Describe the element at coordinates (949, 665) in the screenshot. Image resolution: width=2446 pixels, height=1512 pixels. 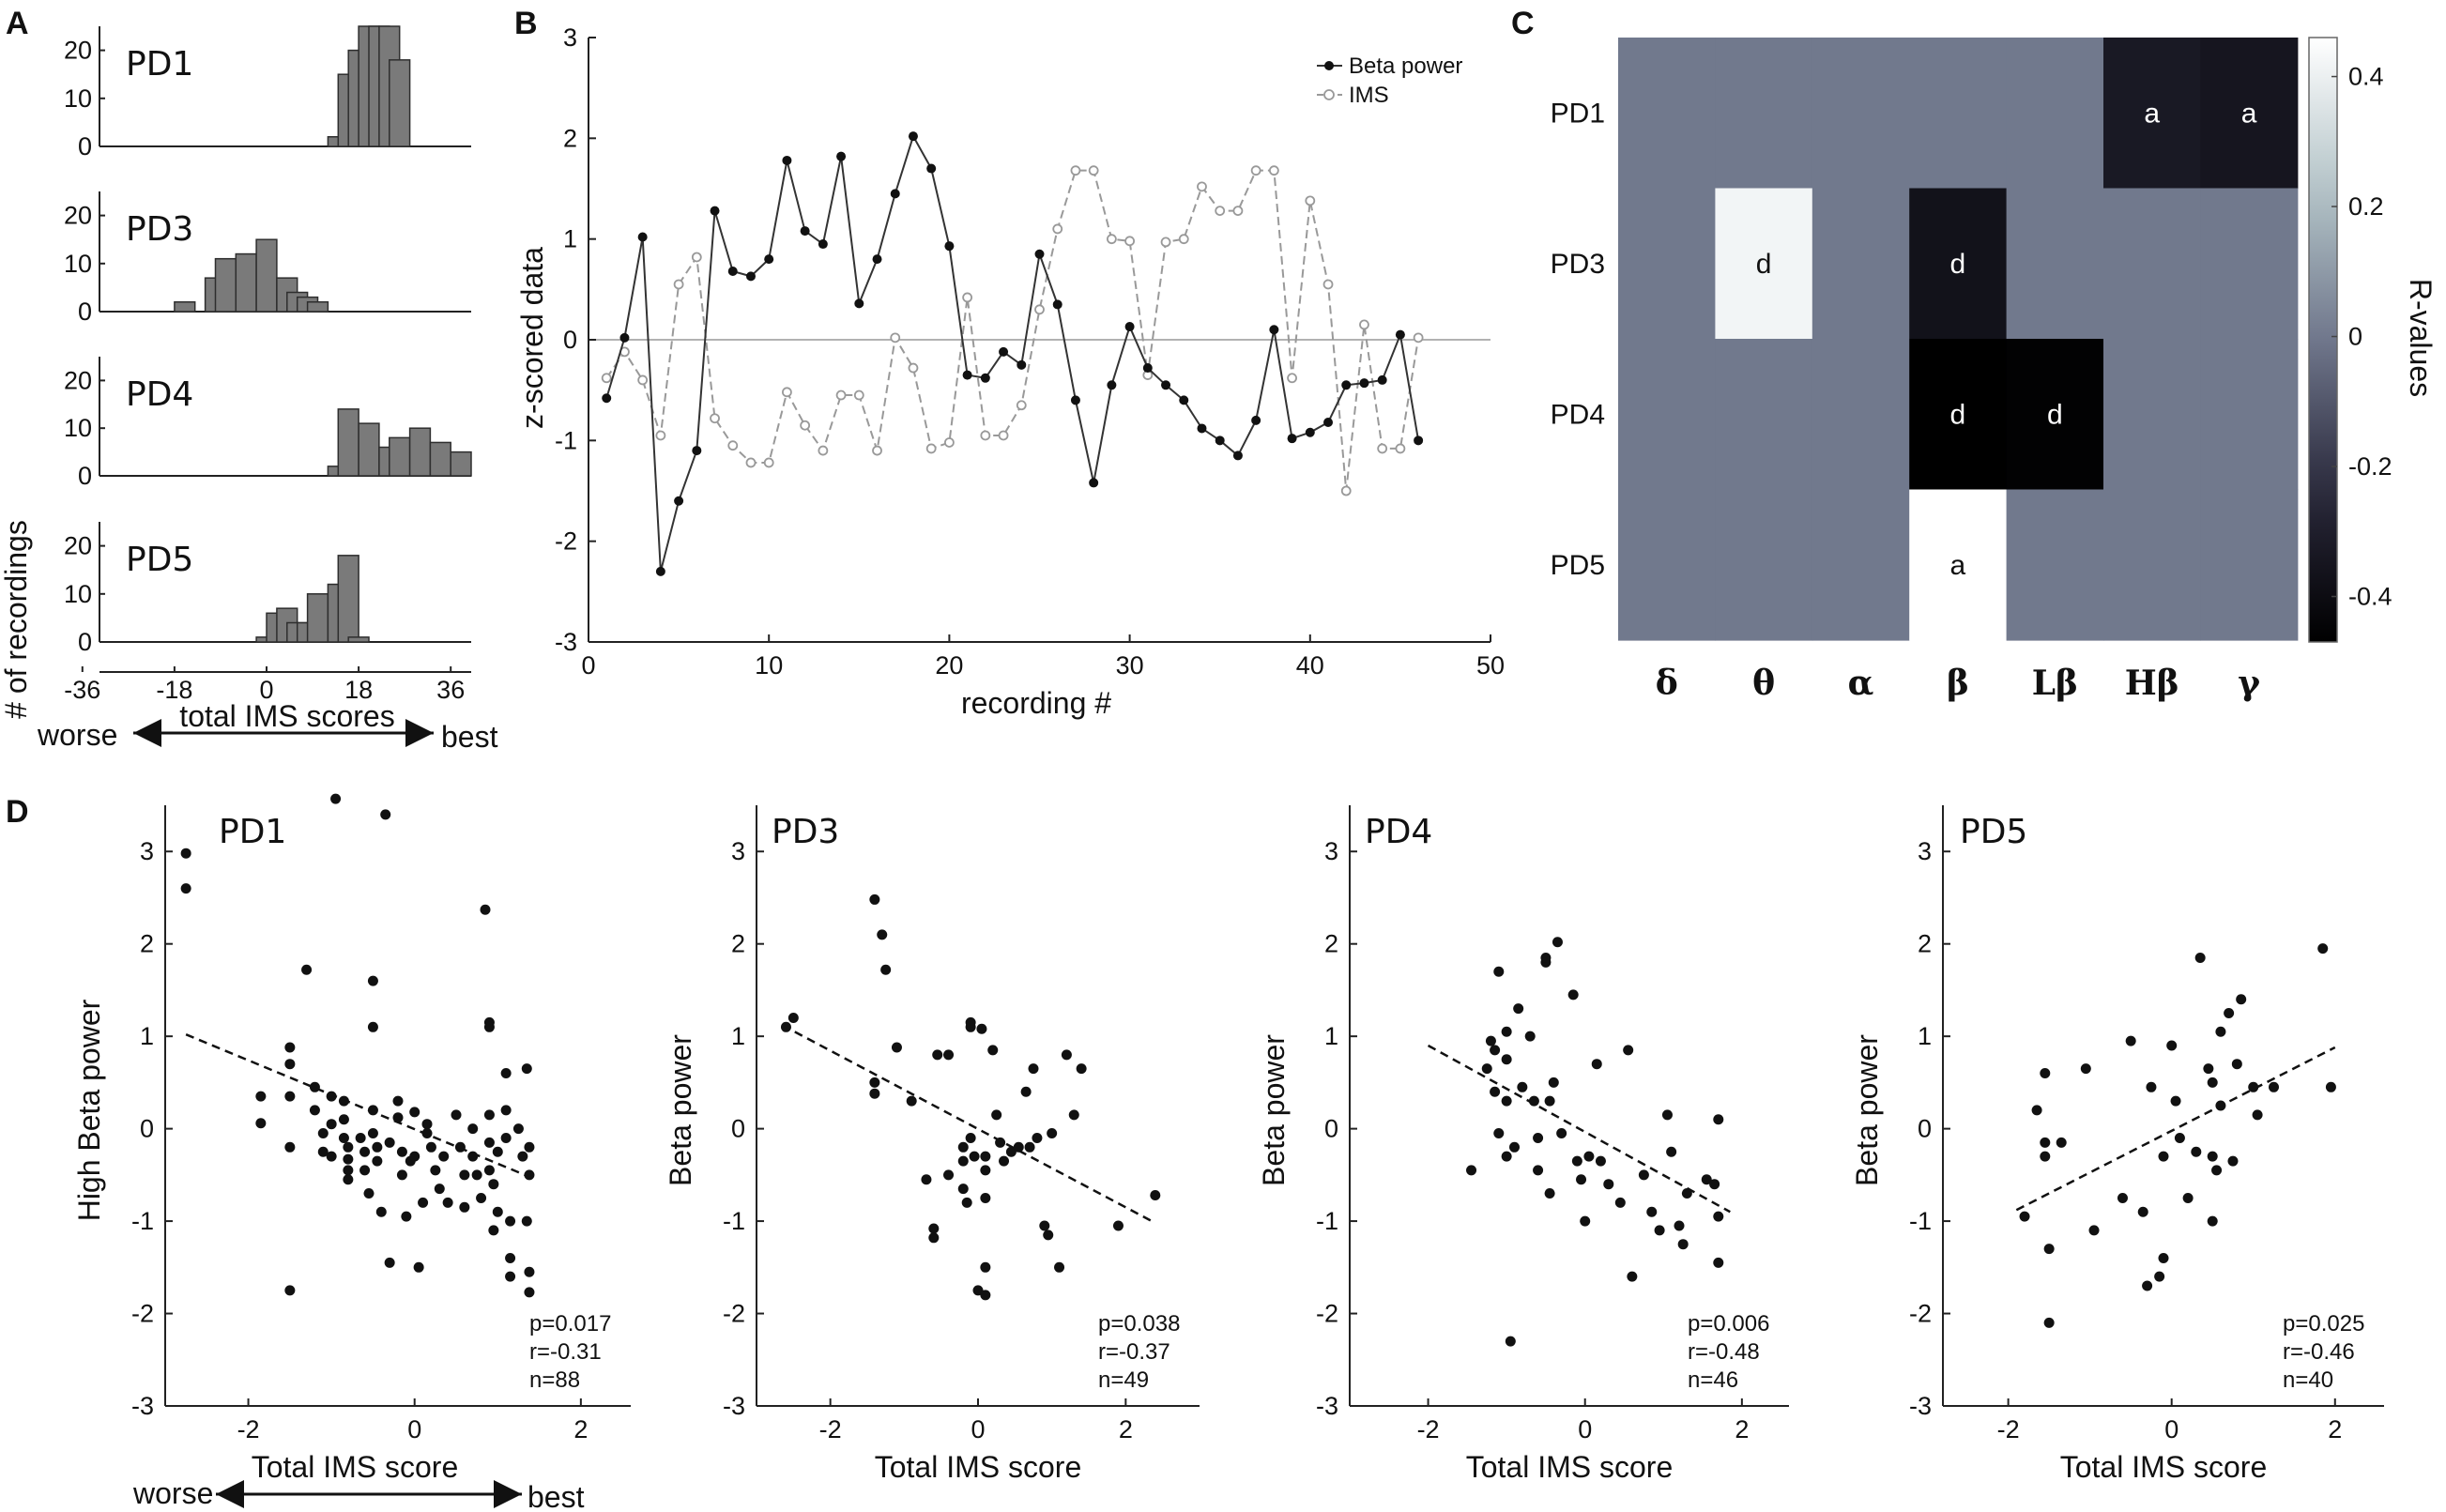
I see `line-x-tick-label: 20` at that location.